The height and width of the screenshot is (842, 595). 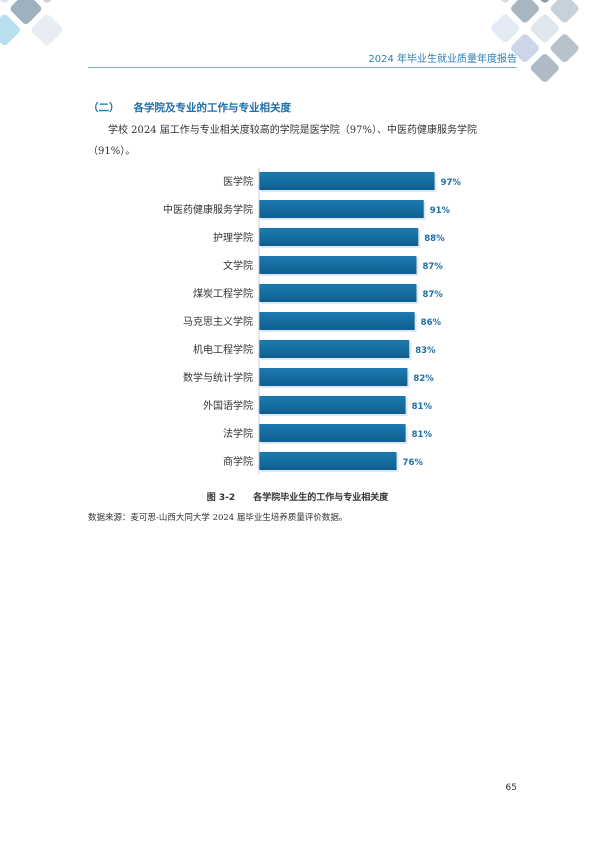 I want to click on header-title: 2024 年毕业生就业质量年度报告, so click(x=442, y=59).